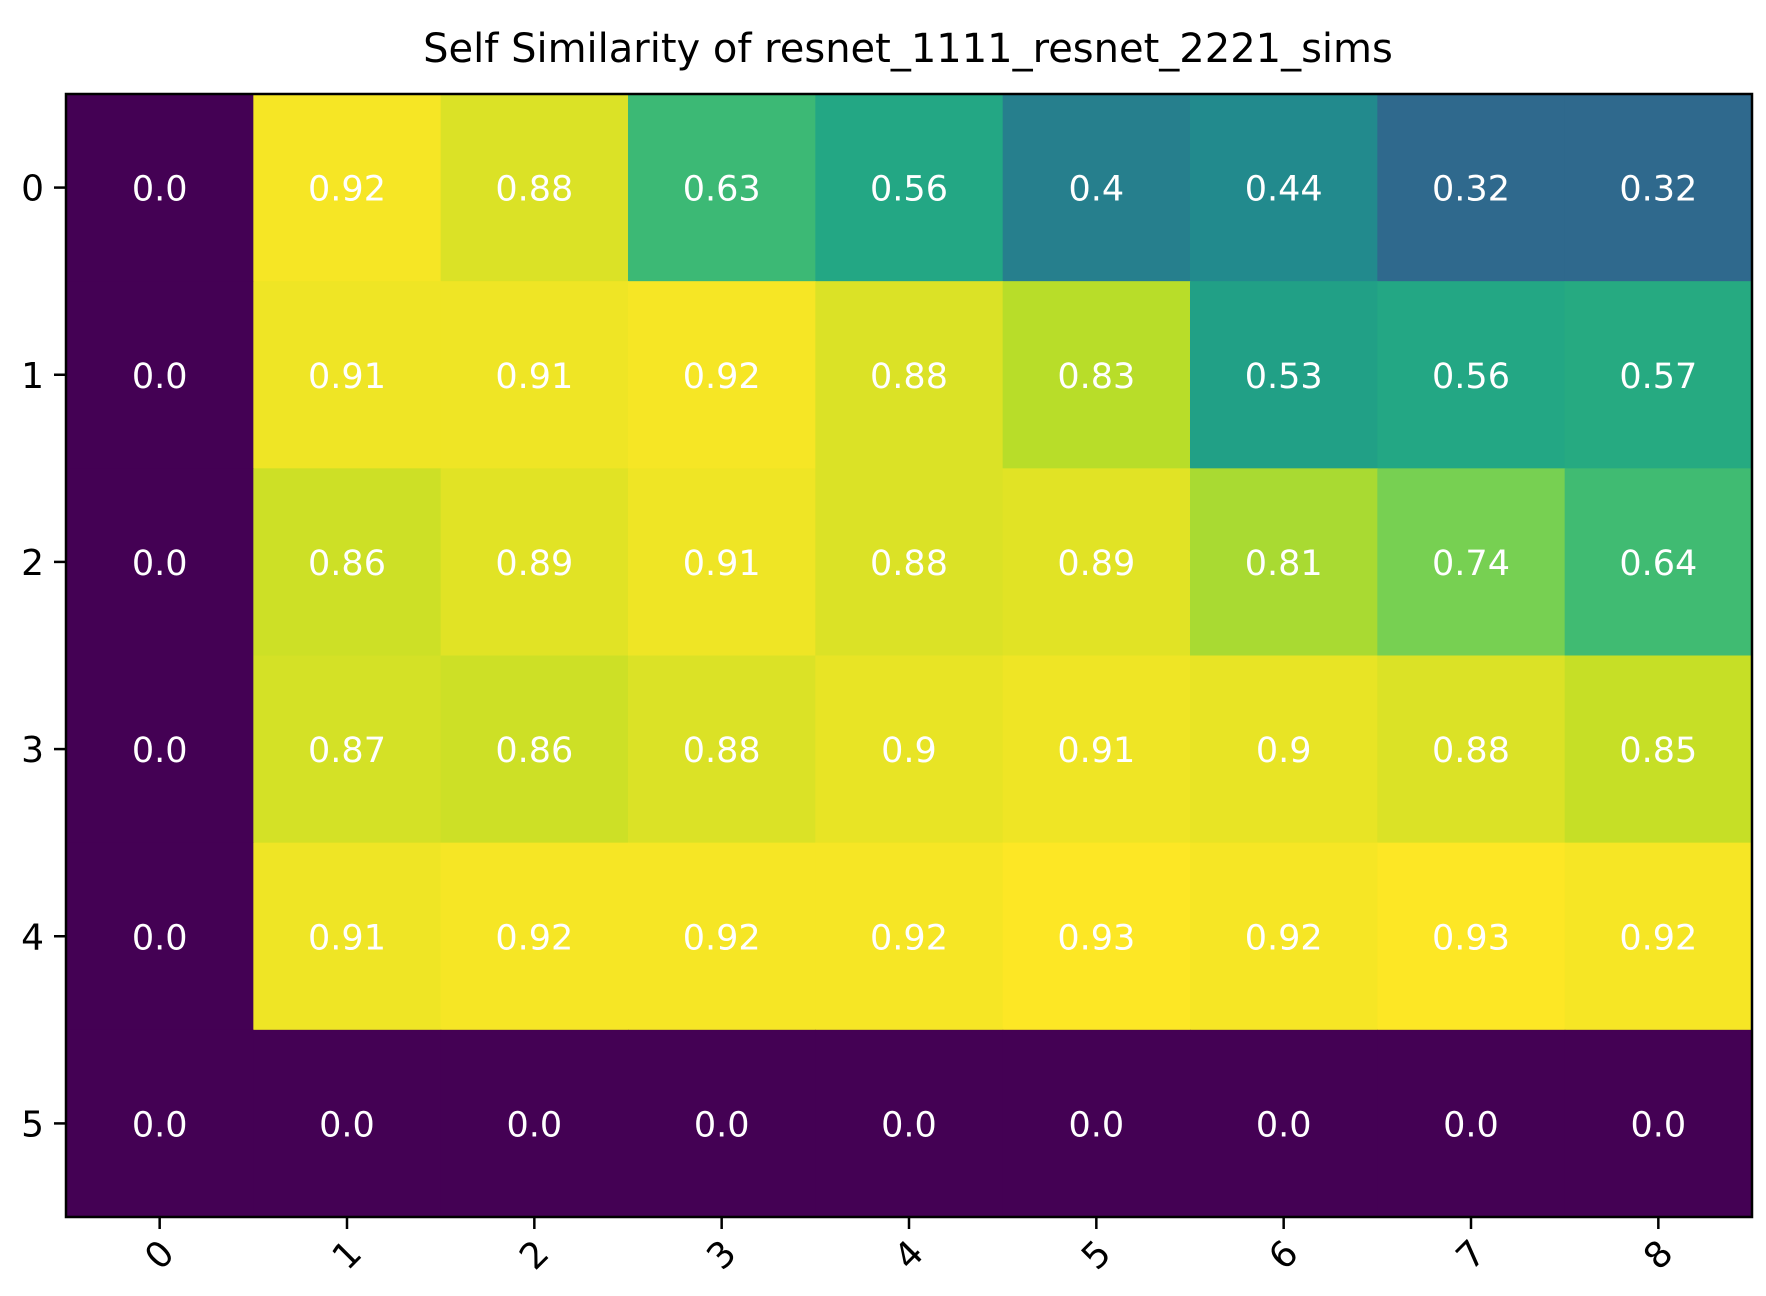 The image size is (1766, 1296). What do you see at coordinates (1284, 1123) in the screenshot?
I see `heatmap-cell-r5-c6` at bounding box center [1284, 1123].